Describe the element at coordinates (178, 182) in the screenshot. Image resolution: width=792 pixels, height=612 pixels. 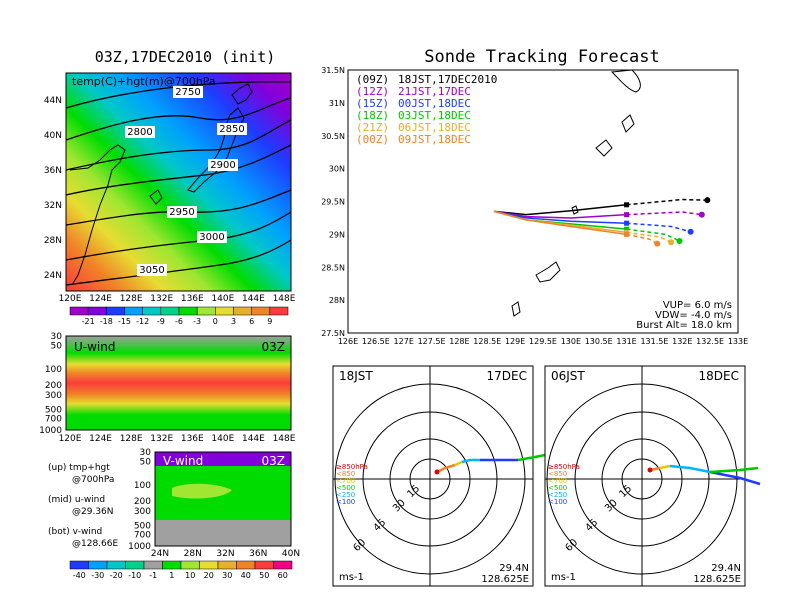
I see `map-frame` at that location.